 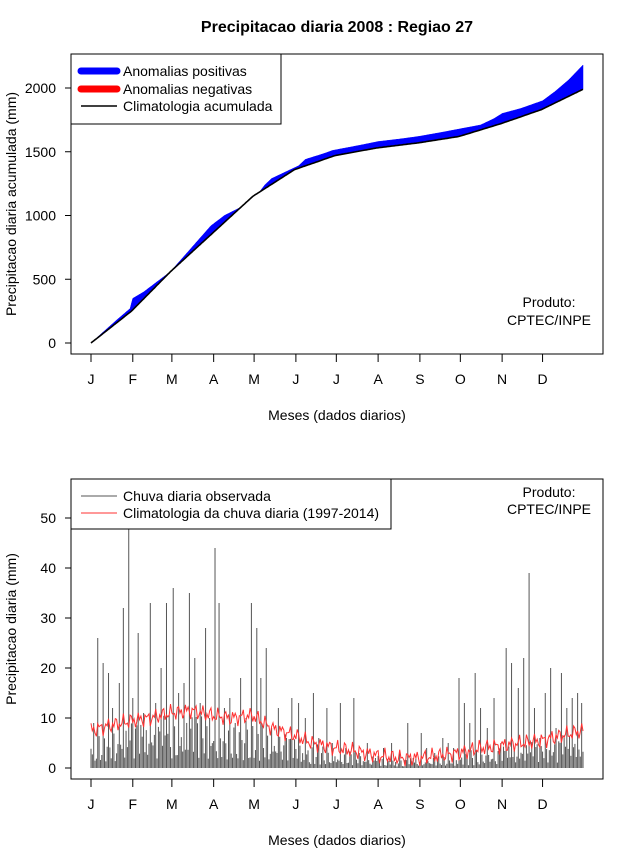 I want to click on daily-x-label: Meses (dados diarios), so click(x=337, y=840).